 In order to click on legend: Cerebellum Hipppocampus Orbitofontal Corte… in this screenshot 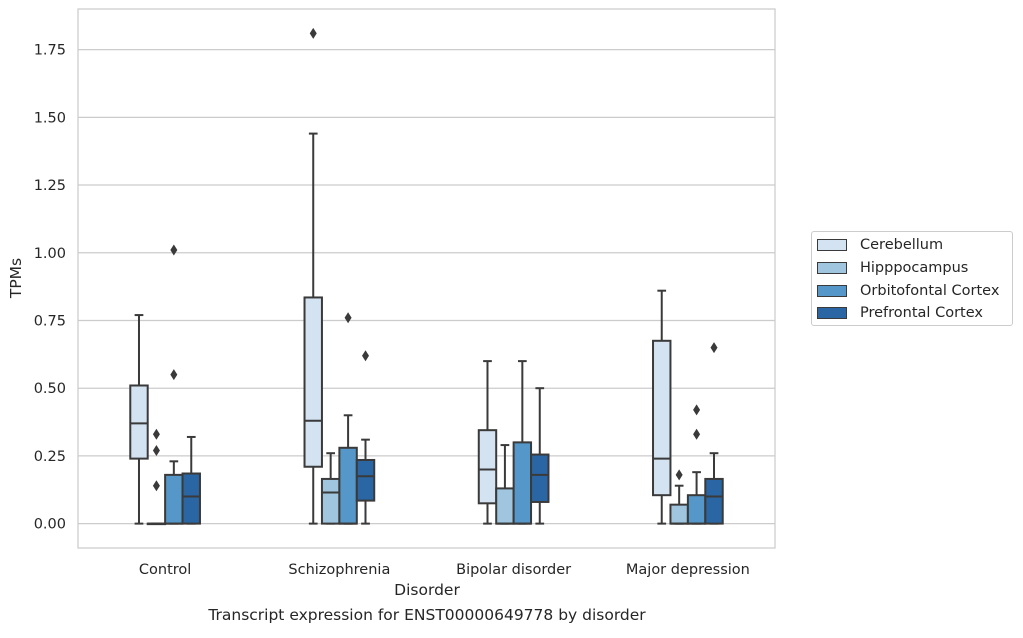, I will do `click(912, 278)`.